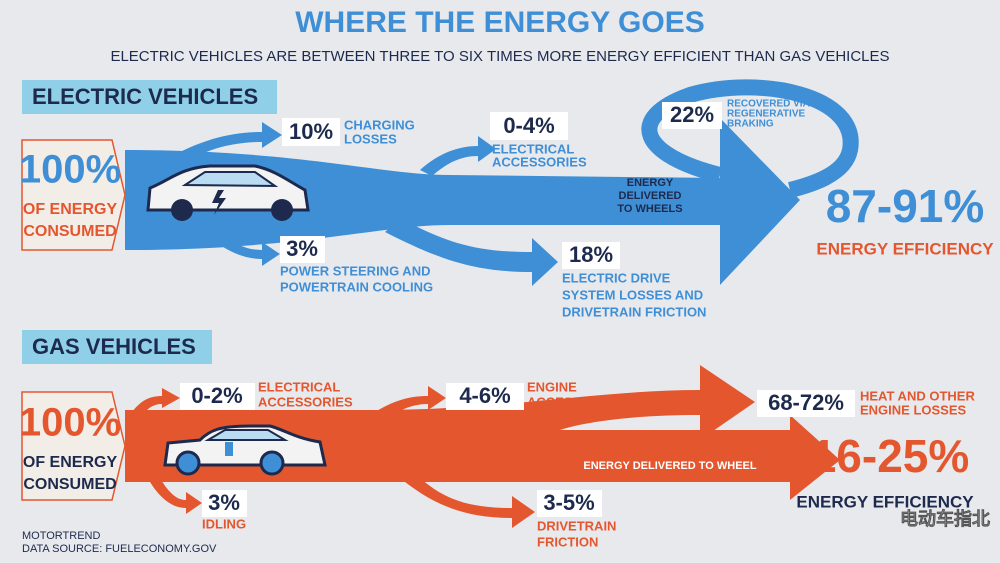  What do you see at coordinates (945, 518) in the screenshot?
I see `watermark: 电动车指北` at bounding box center [945, 518].